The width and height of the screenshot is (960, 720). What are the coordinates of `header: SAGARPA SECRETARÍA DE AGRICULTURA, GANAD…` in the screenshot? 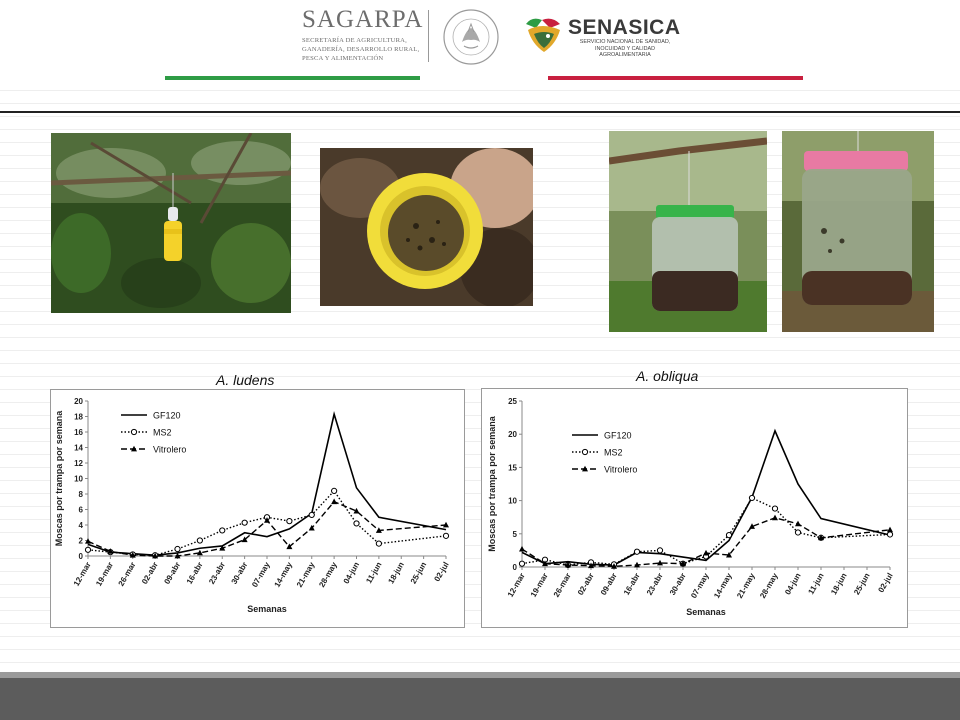 It's located at (480, 41).